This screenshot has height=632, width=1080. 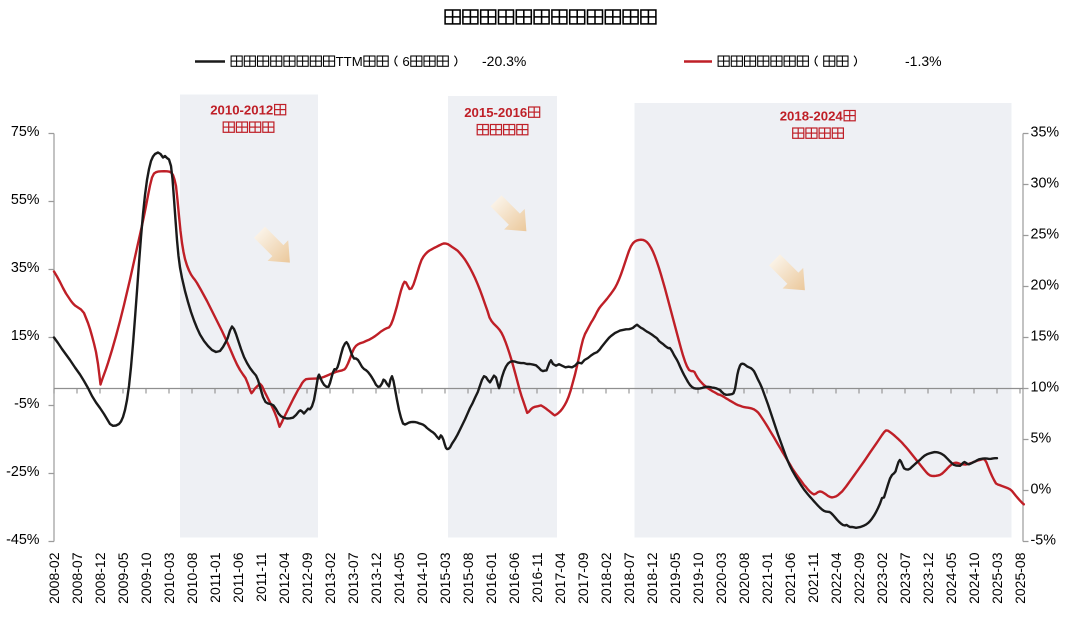 I want to click on svg-text: 2015-08, so click(x=468, y=578).